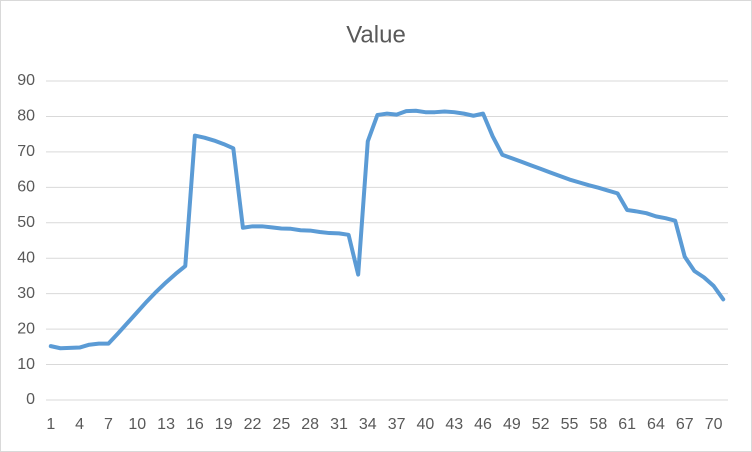  What do you see at coordinates (397, 424) in the screenshot?
I see `x-tick-label: 37` at bounding box center [397, 424].